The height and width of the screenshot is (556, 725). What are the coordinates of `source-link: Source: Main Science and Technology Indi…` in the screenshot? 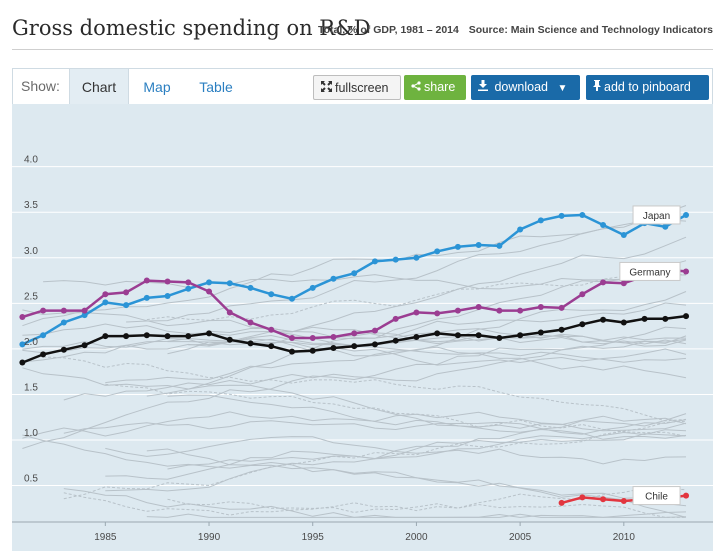 It's located at (590, 30).